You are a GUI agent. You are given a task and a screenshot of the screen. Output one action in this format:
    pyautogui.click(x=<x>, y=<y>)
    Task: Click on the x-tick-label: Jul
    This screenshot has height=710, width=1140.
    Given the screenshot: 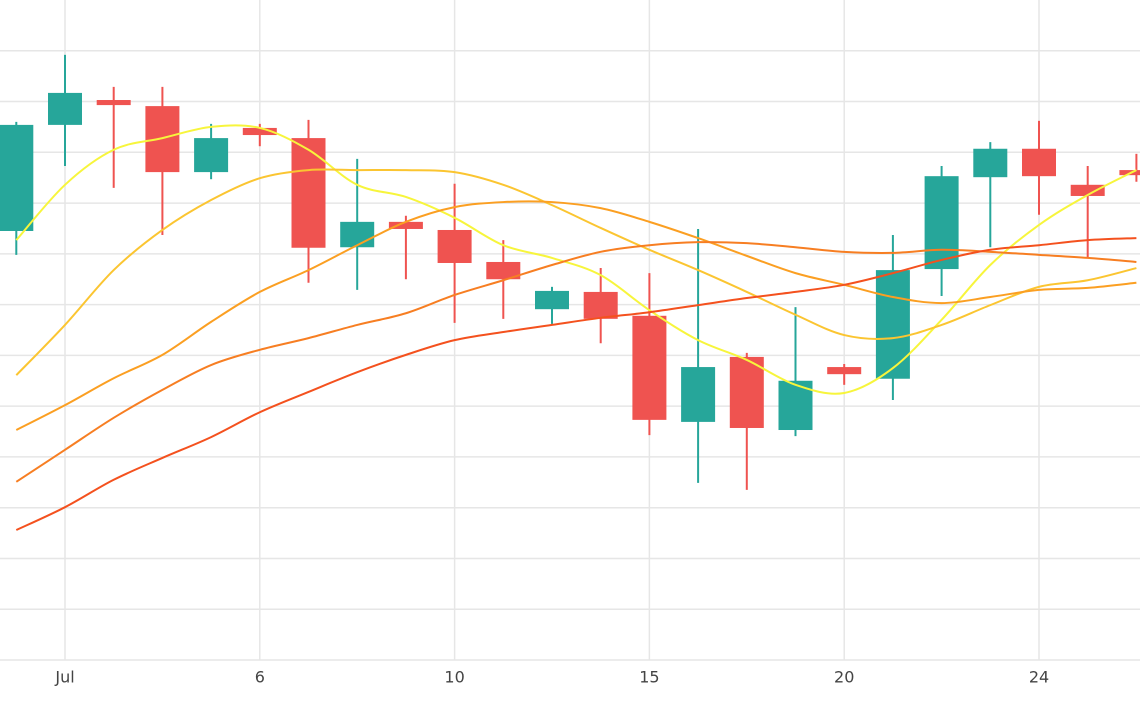 What is the action you would take?
    pyautogui.click(x=64, y=677)
    